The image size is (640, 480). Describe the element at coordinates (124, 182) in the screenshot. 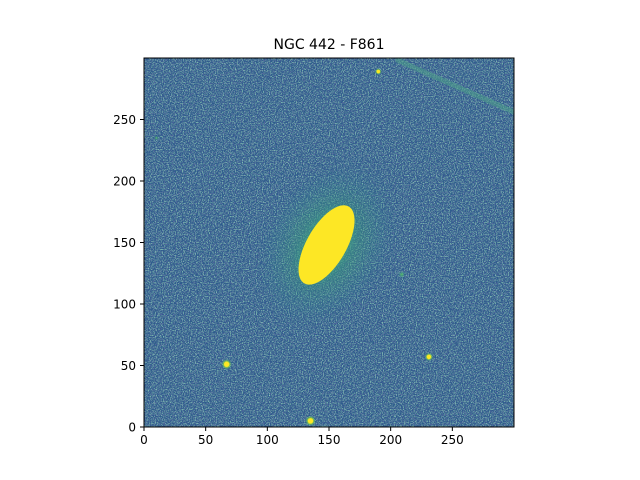

I see `y-tick-label: 200` at that location.